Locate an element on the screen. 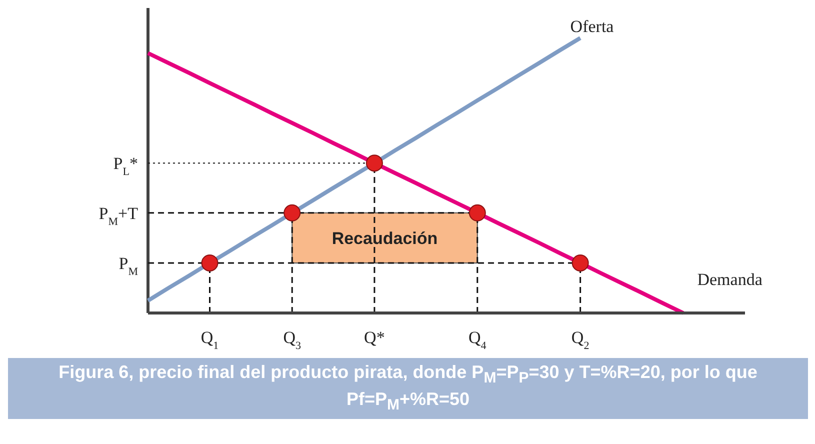  series-label: Oferta is located at coordinates (592, 26).